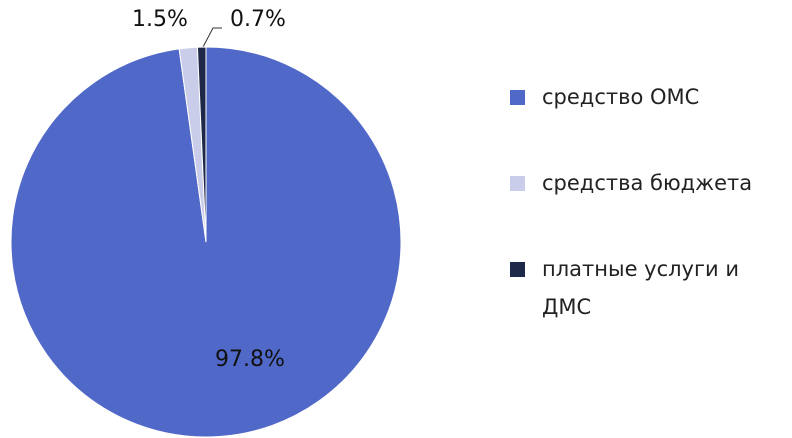 The height and width of the screenshot is (438, 792). I want to click on legend-label: платные услуги и ДМС, so click(640, 288).